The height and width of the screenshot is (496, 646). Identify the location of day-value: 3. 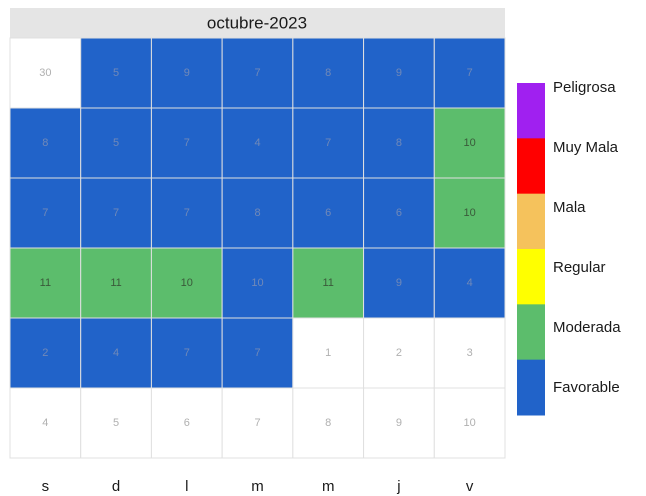
(470, 353).